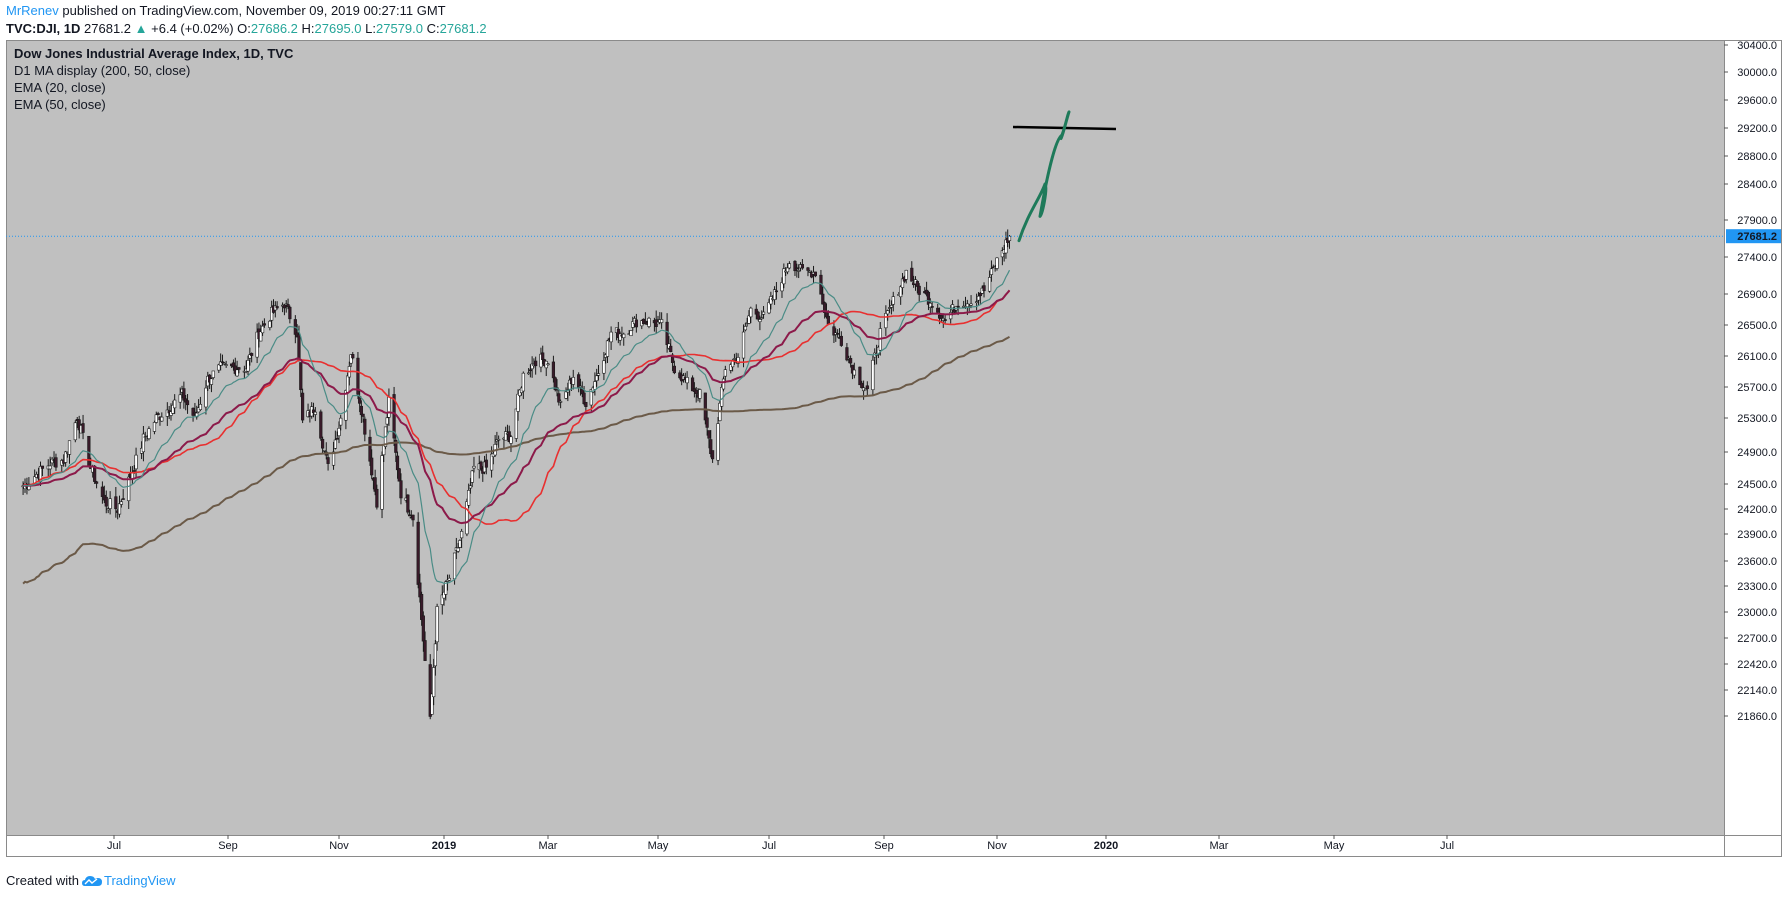  I want to click on high-label: H:, so click(308, 28).